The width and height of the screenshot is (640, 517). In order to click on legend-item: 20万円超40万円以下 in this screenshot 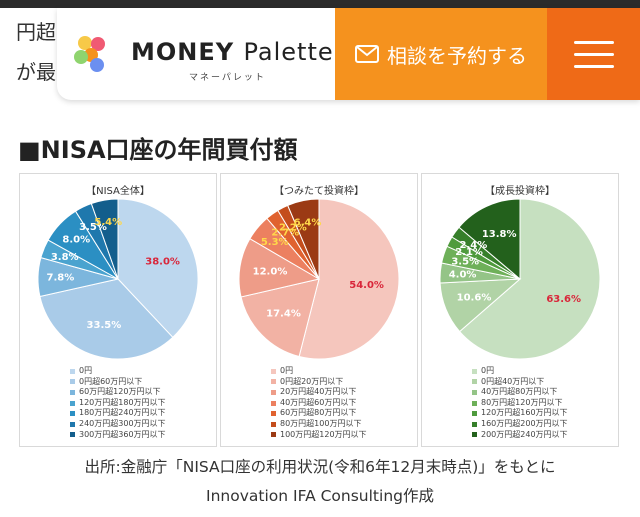, I will do `click(319, 392)`.